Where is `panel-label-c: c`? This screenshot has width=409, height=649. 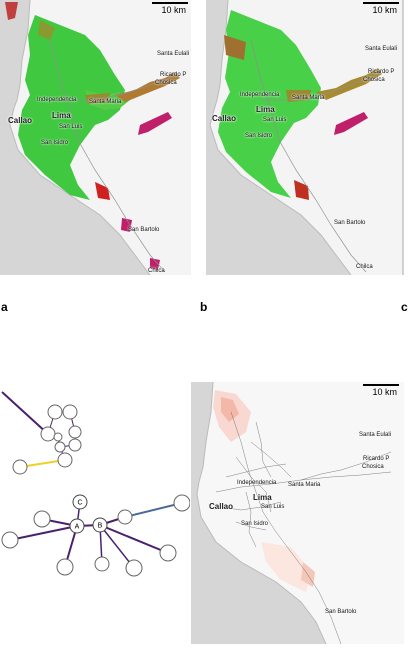
panel-label-c: c is located at coordinates (404, 307).